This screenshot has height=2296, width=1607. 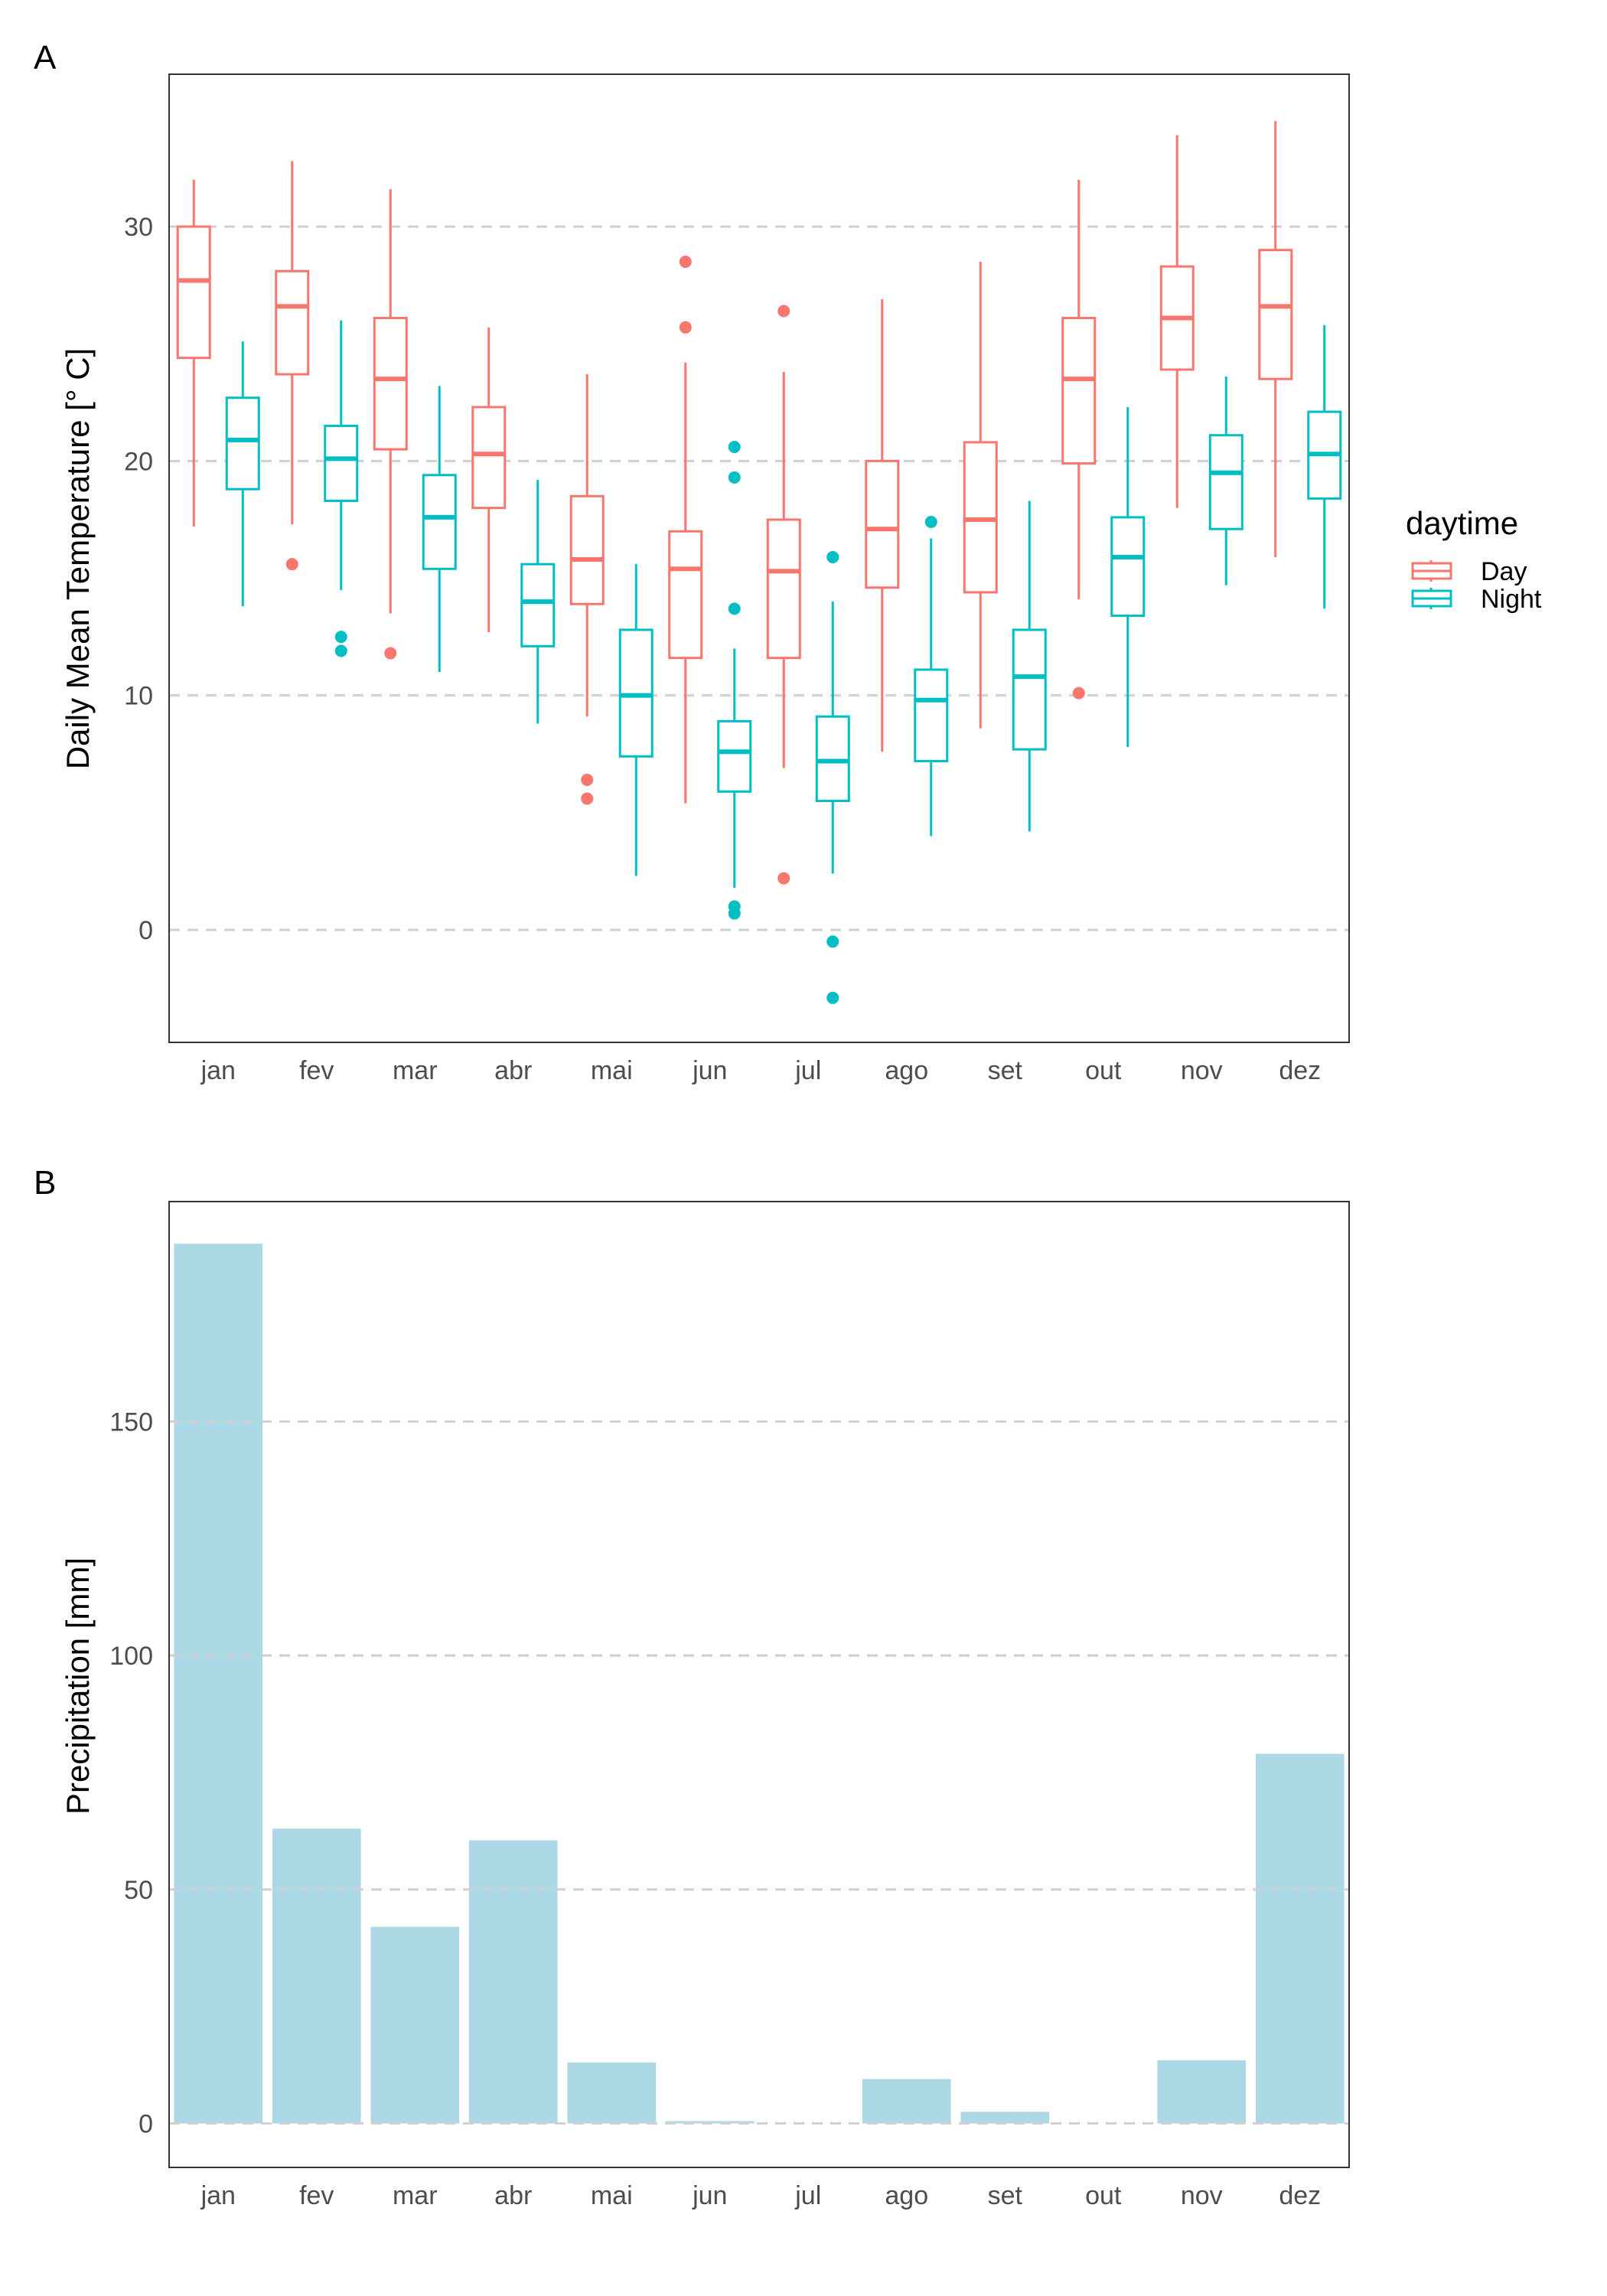 What do you see at coordinates (138, 461) in the screenshot?
I see `y-tick-label: 20` at bounding box center [138, 461].